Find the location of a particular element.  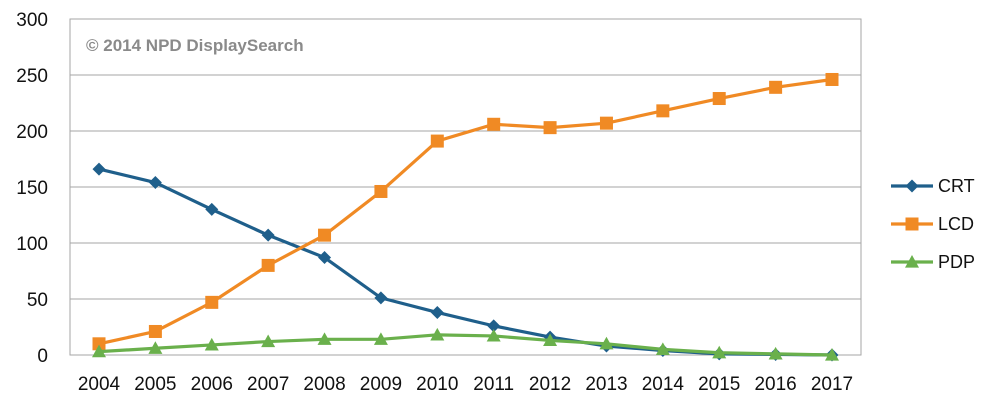

x-tick-label: 2006 is located at coordinates (212, 384).